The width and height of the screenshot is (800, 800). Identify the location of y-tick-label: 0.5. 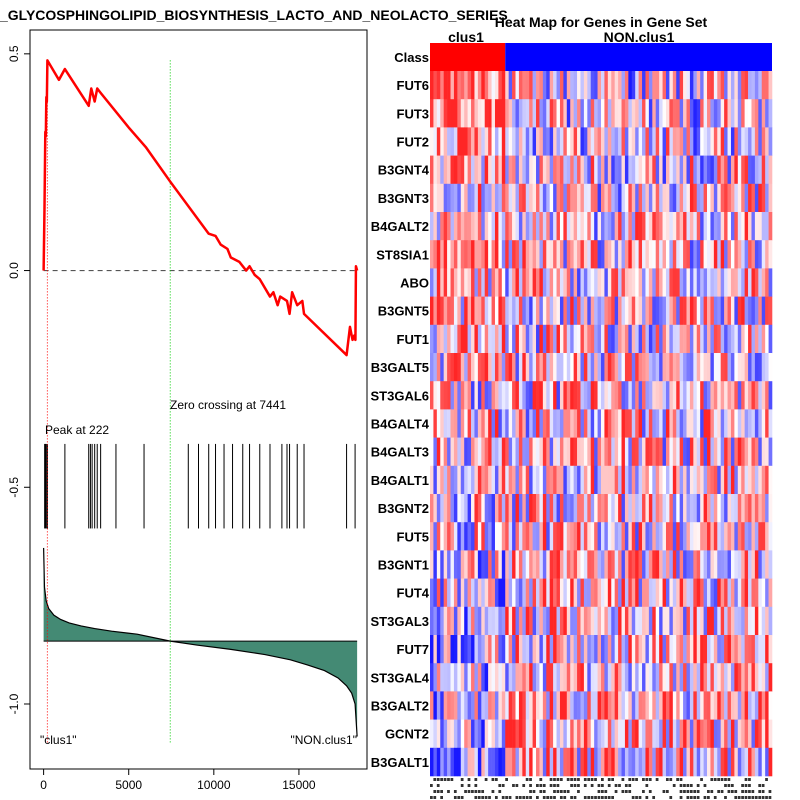
(14, 53).